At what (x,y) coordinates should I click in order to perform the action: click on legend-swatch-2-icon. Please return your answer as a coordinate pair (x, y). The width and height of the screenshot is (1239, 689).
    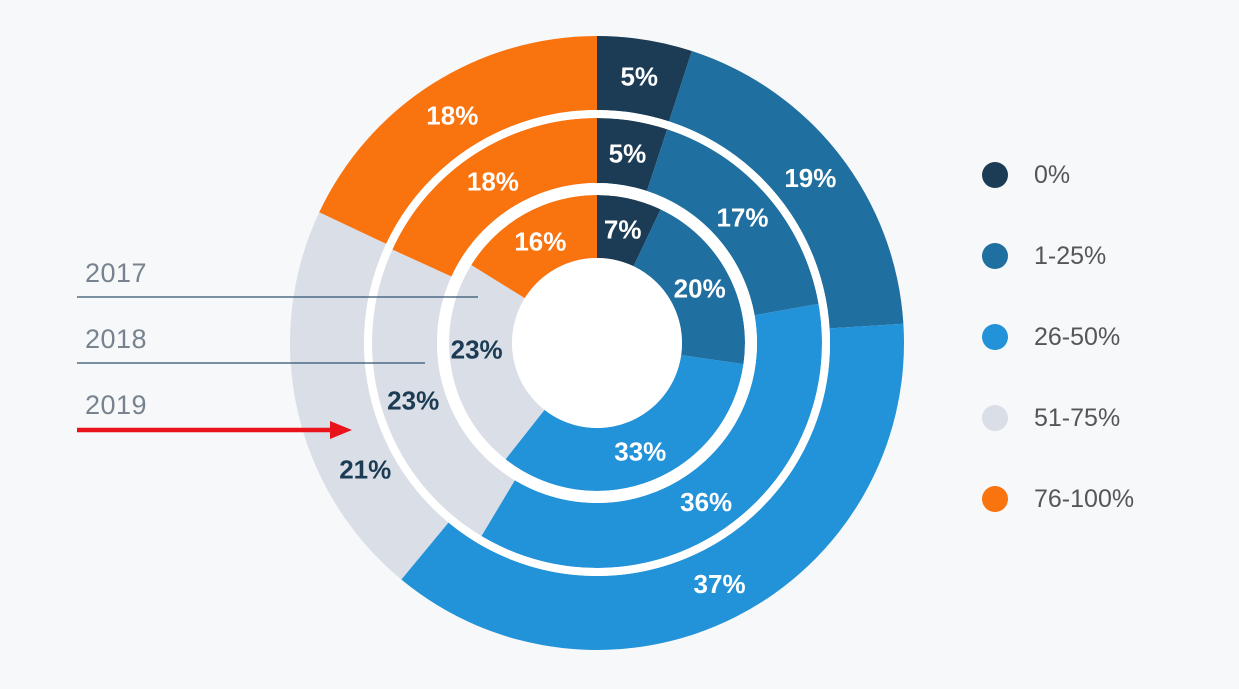
    Looking at the image, I should click on (995, 337).